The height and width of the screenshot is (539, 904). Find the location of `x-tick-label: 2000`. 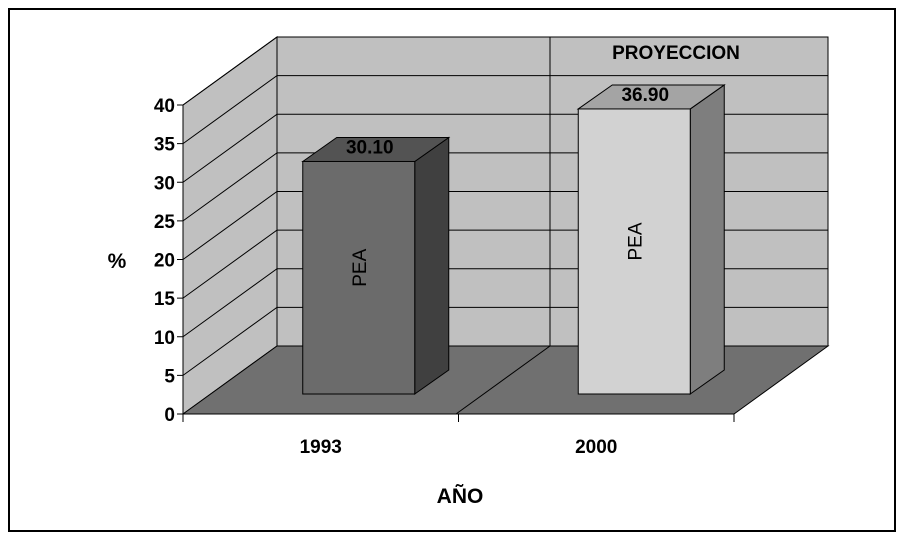

x-tick-label: 2000 is located at coordinates (596, 447).